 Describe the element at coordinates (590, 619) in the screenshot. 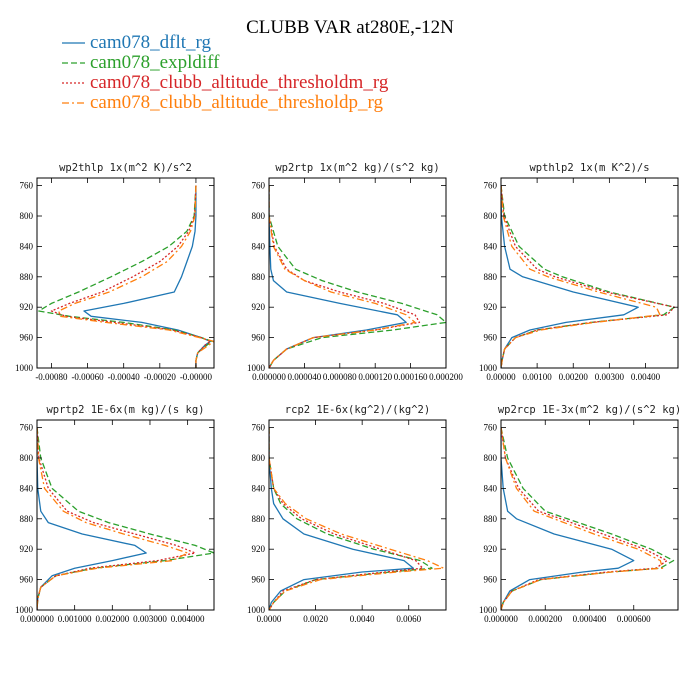

I see `x-tick-label: 0.000400` at that location.